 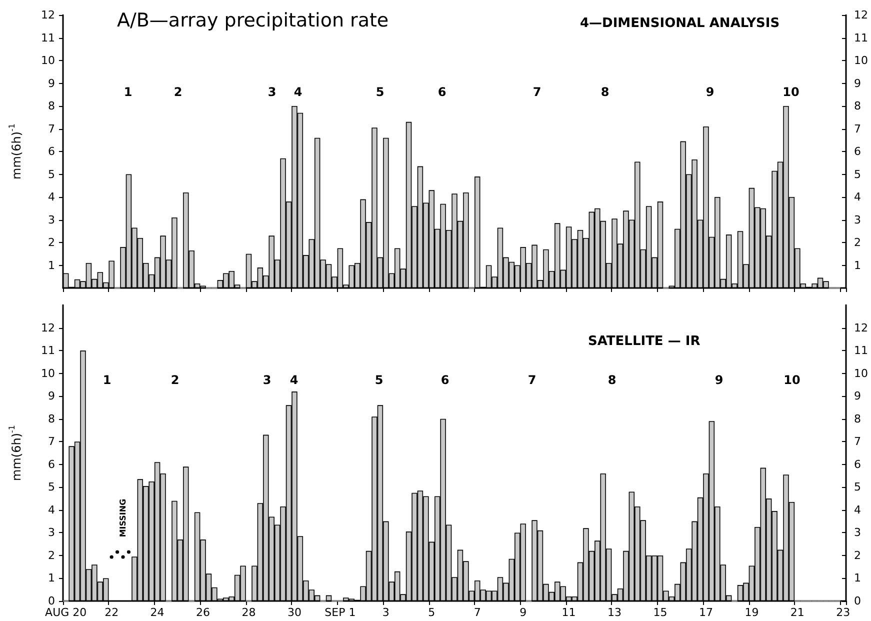 I want to click on annotation: MISSING, so click(x=123, y=518).